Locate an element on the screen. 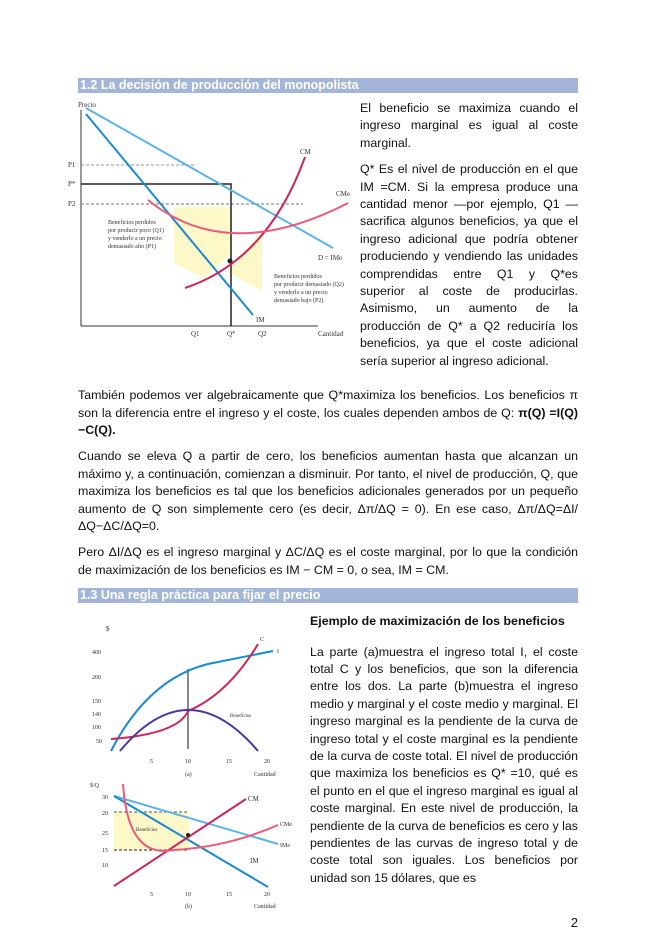 Image resolution: width=655 pixels, height=930 pixels. svg-text: 30 is located at coordinates (105, 798).